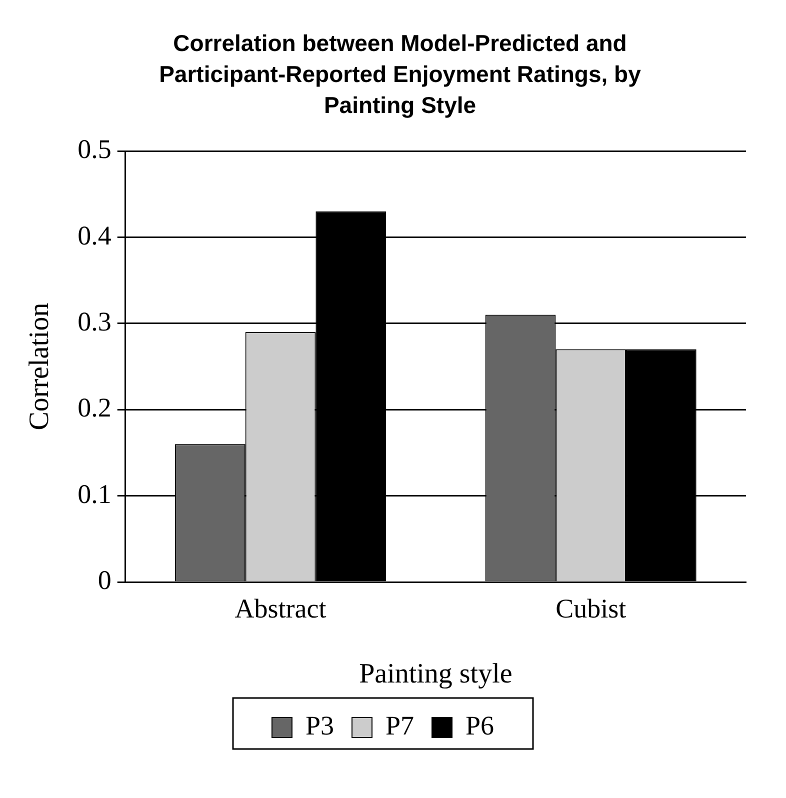 The image size is (786, 798). What do you see at coordinates (40, 366) in the screenshot?
I see `y-axis-title: Correlation` at bounding box center [40, 366].